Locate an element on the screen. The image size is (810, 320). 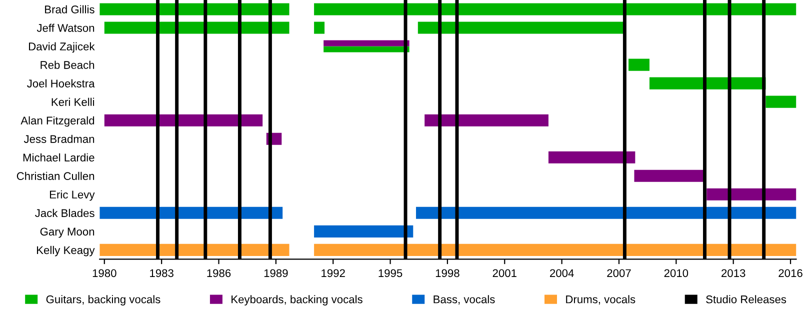
y-tick-label: Brad Gillis is located at coordinates (69, 9).